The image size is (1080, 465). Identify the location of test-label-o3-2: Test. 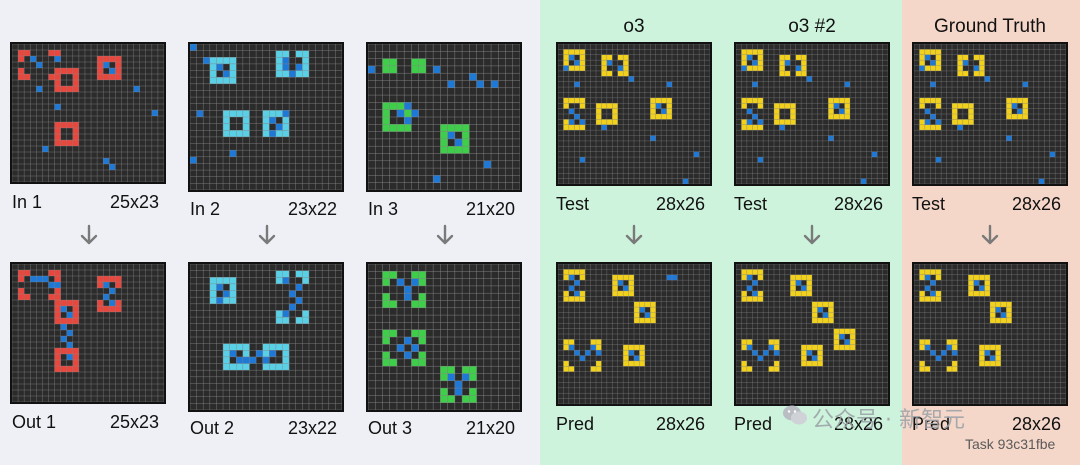
(751, 204).